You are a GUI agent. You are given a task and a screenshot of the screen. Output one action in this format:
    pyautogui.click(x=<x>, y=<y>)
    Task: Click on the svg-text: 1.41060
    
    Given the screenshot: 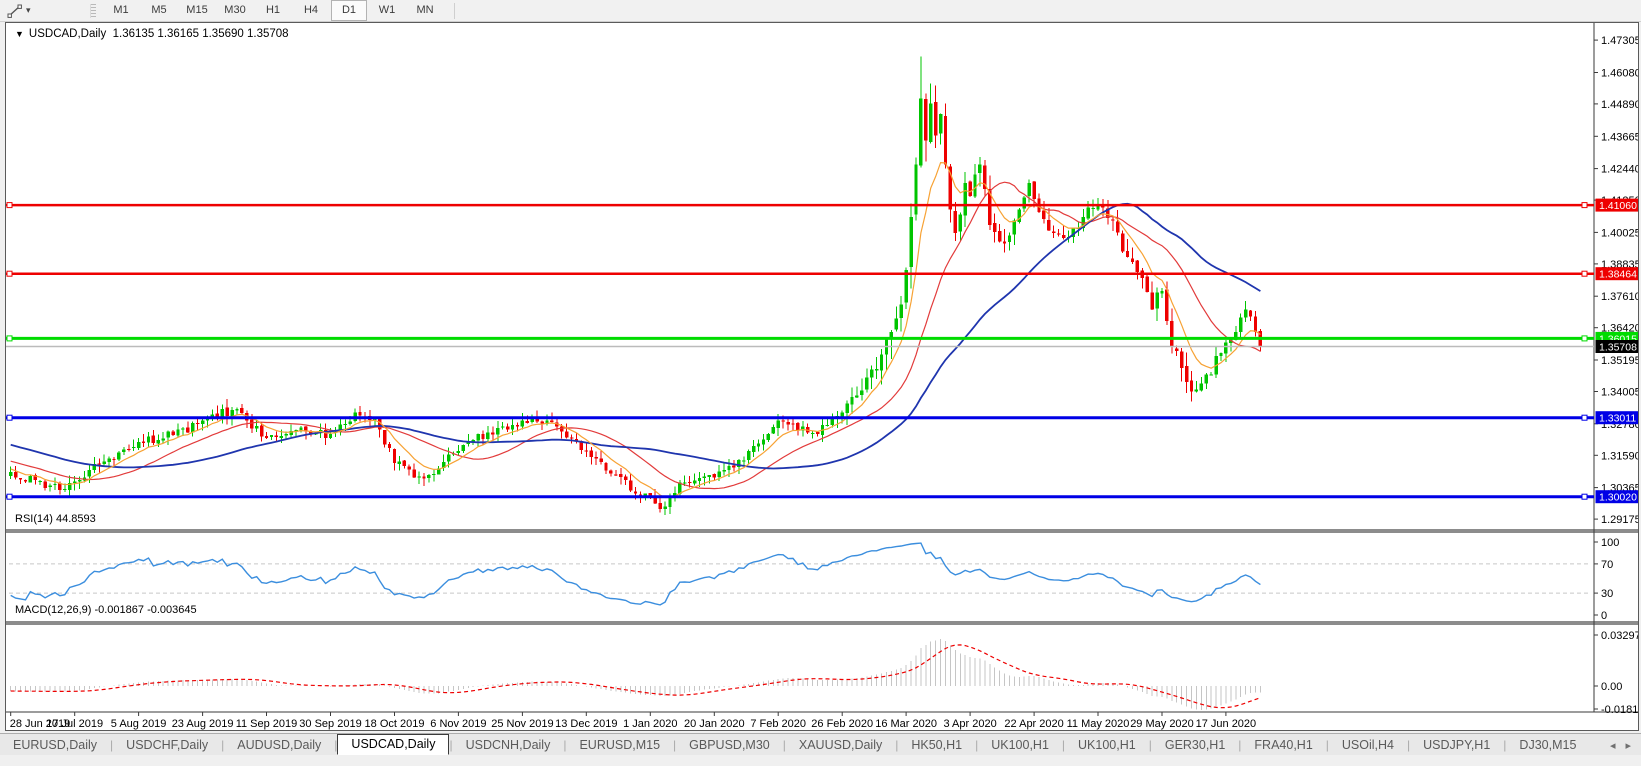 What is the action you would take?
    pyautogui.click(x=1618, y=206)
    